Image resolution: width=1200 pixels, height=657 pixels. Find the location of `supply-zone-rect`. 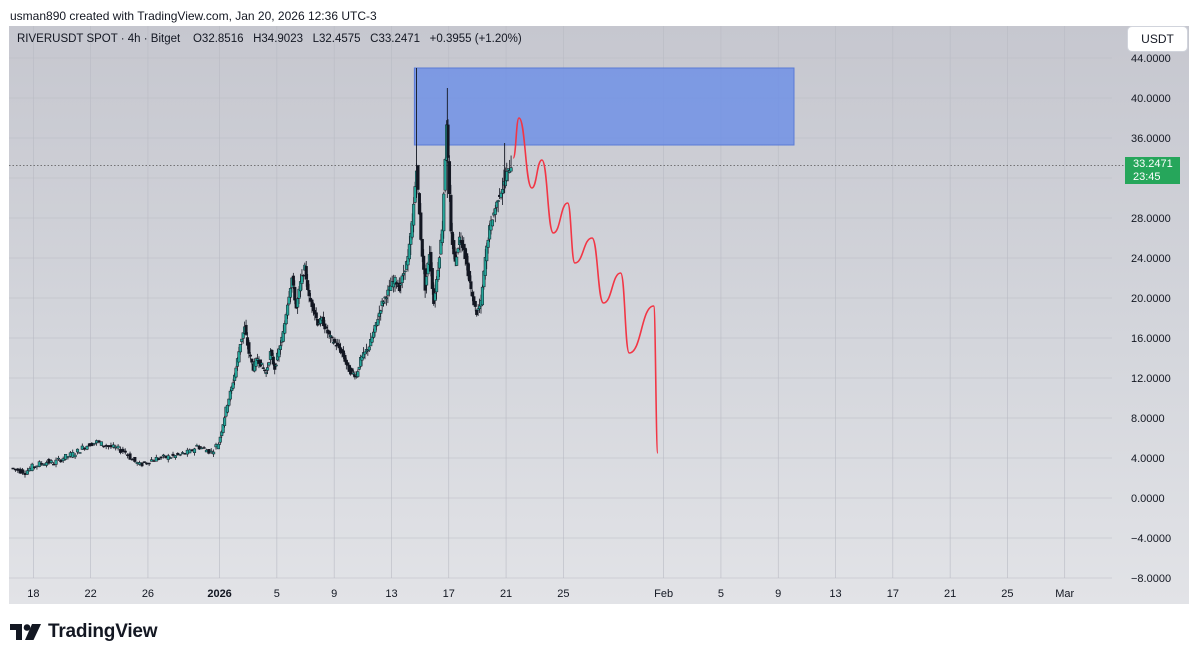

supply-zone-rect is located at coordinates (604, 106).